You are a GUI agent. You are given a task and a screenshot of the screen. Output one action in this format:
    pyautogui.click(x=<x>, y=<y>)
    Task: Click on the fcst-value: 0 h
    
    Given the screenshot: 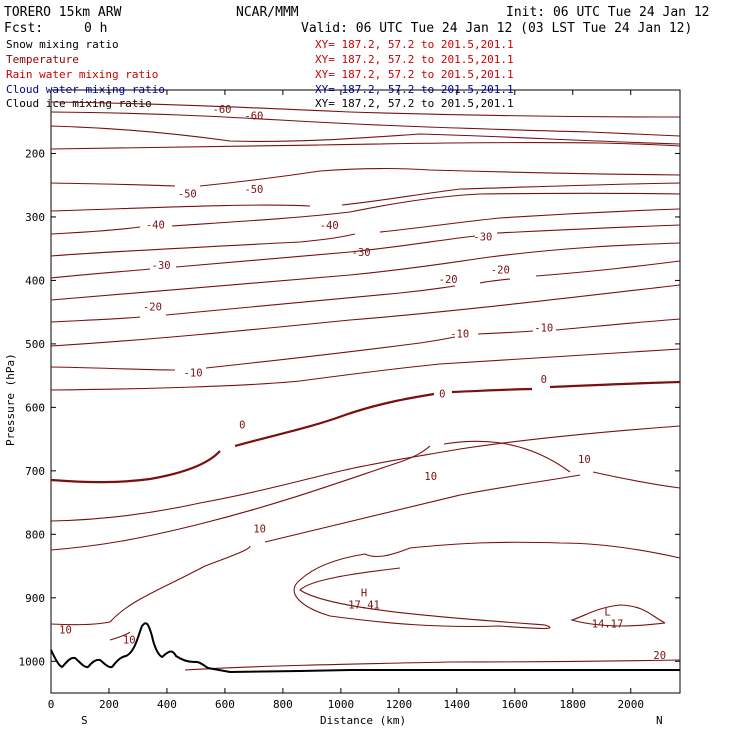 What is the action you would take?
    pyautogui.click(x=95, y=28)
    